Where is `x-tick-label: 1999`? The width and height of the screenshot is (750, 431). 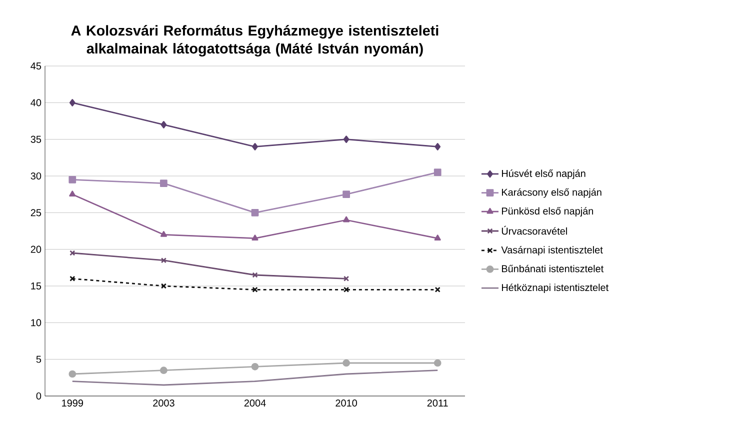
x-tick-label: 1999 is located at coordinates (73, 403).